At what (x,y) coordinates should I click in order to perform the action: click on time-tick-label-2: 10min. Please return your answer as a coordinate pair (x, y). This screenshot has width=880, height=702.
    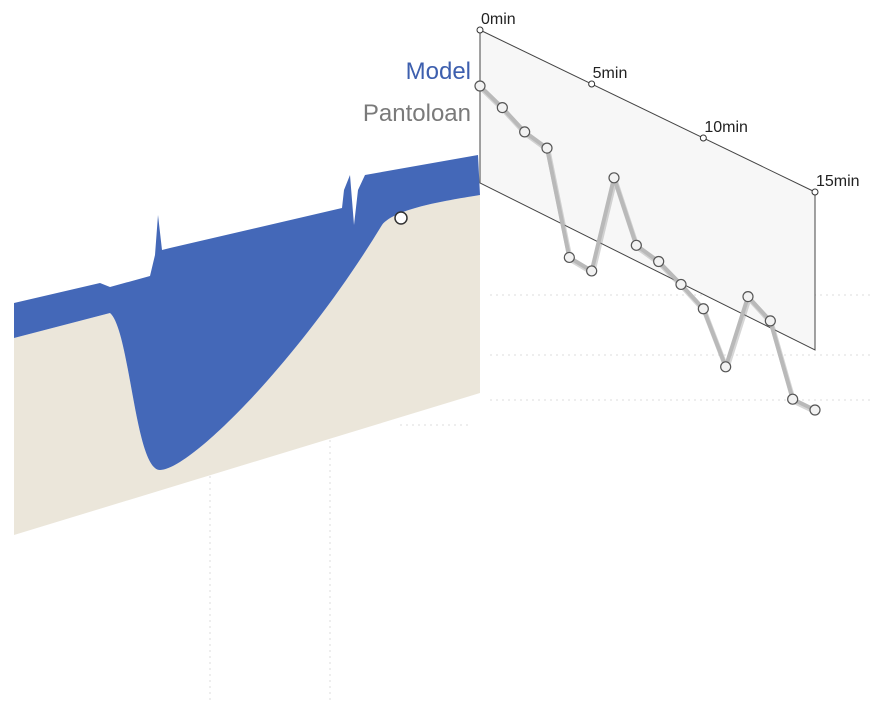
    Looking at the image, I should click on (726, 127).